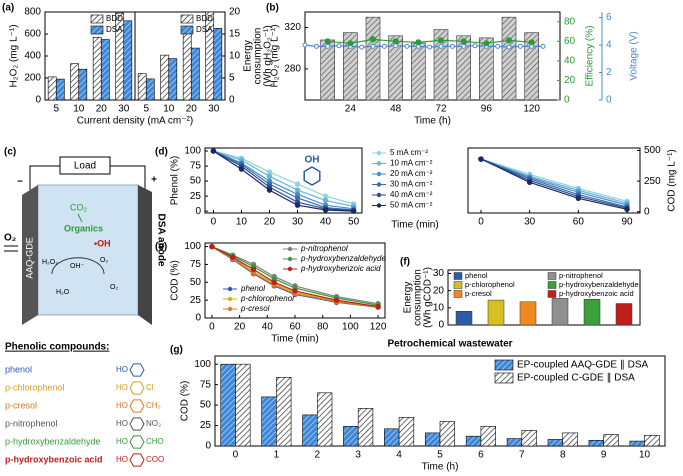 The width and height of the screenshot is (683, 476). I want to click on cathode, so click(30, 255).